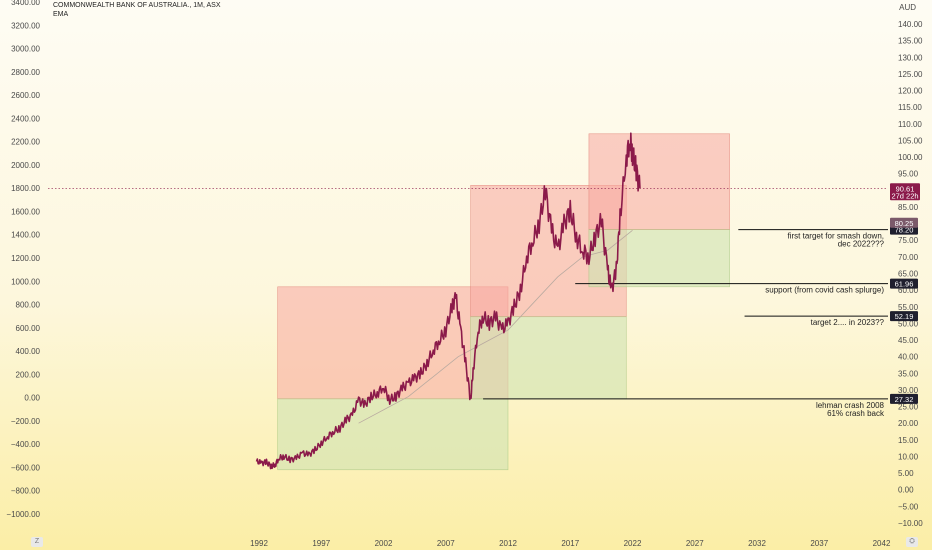 This screenshot has width=932, height=550. What do you see at coordinates (907, 7) in the screenshot?
I see `currency-label: AUD` at bounding box center [907, 7].